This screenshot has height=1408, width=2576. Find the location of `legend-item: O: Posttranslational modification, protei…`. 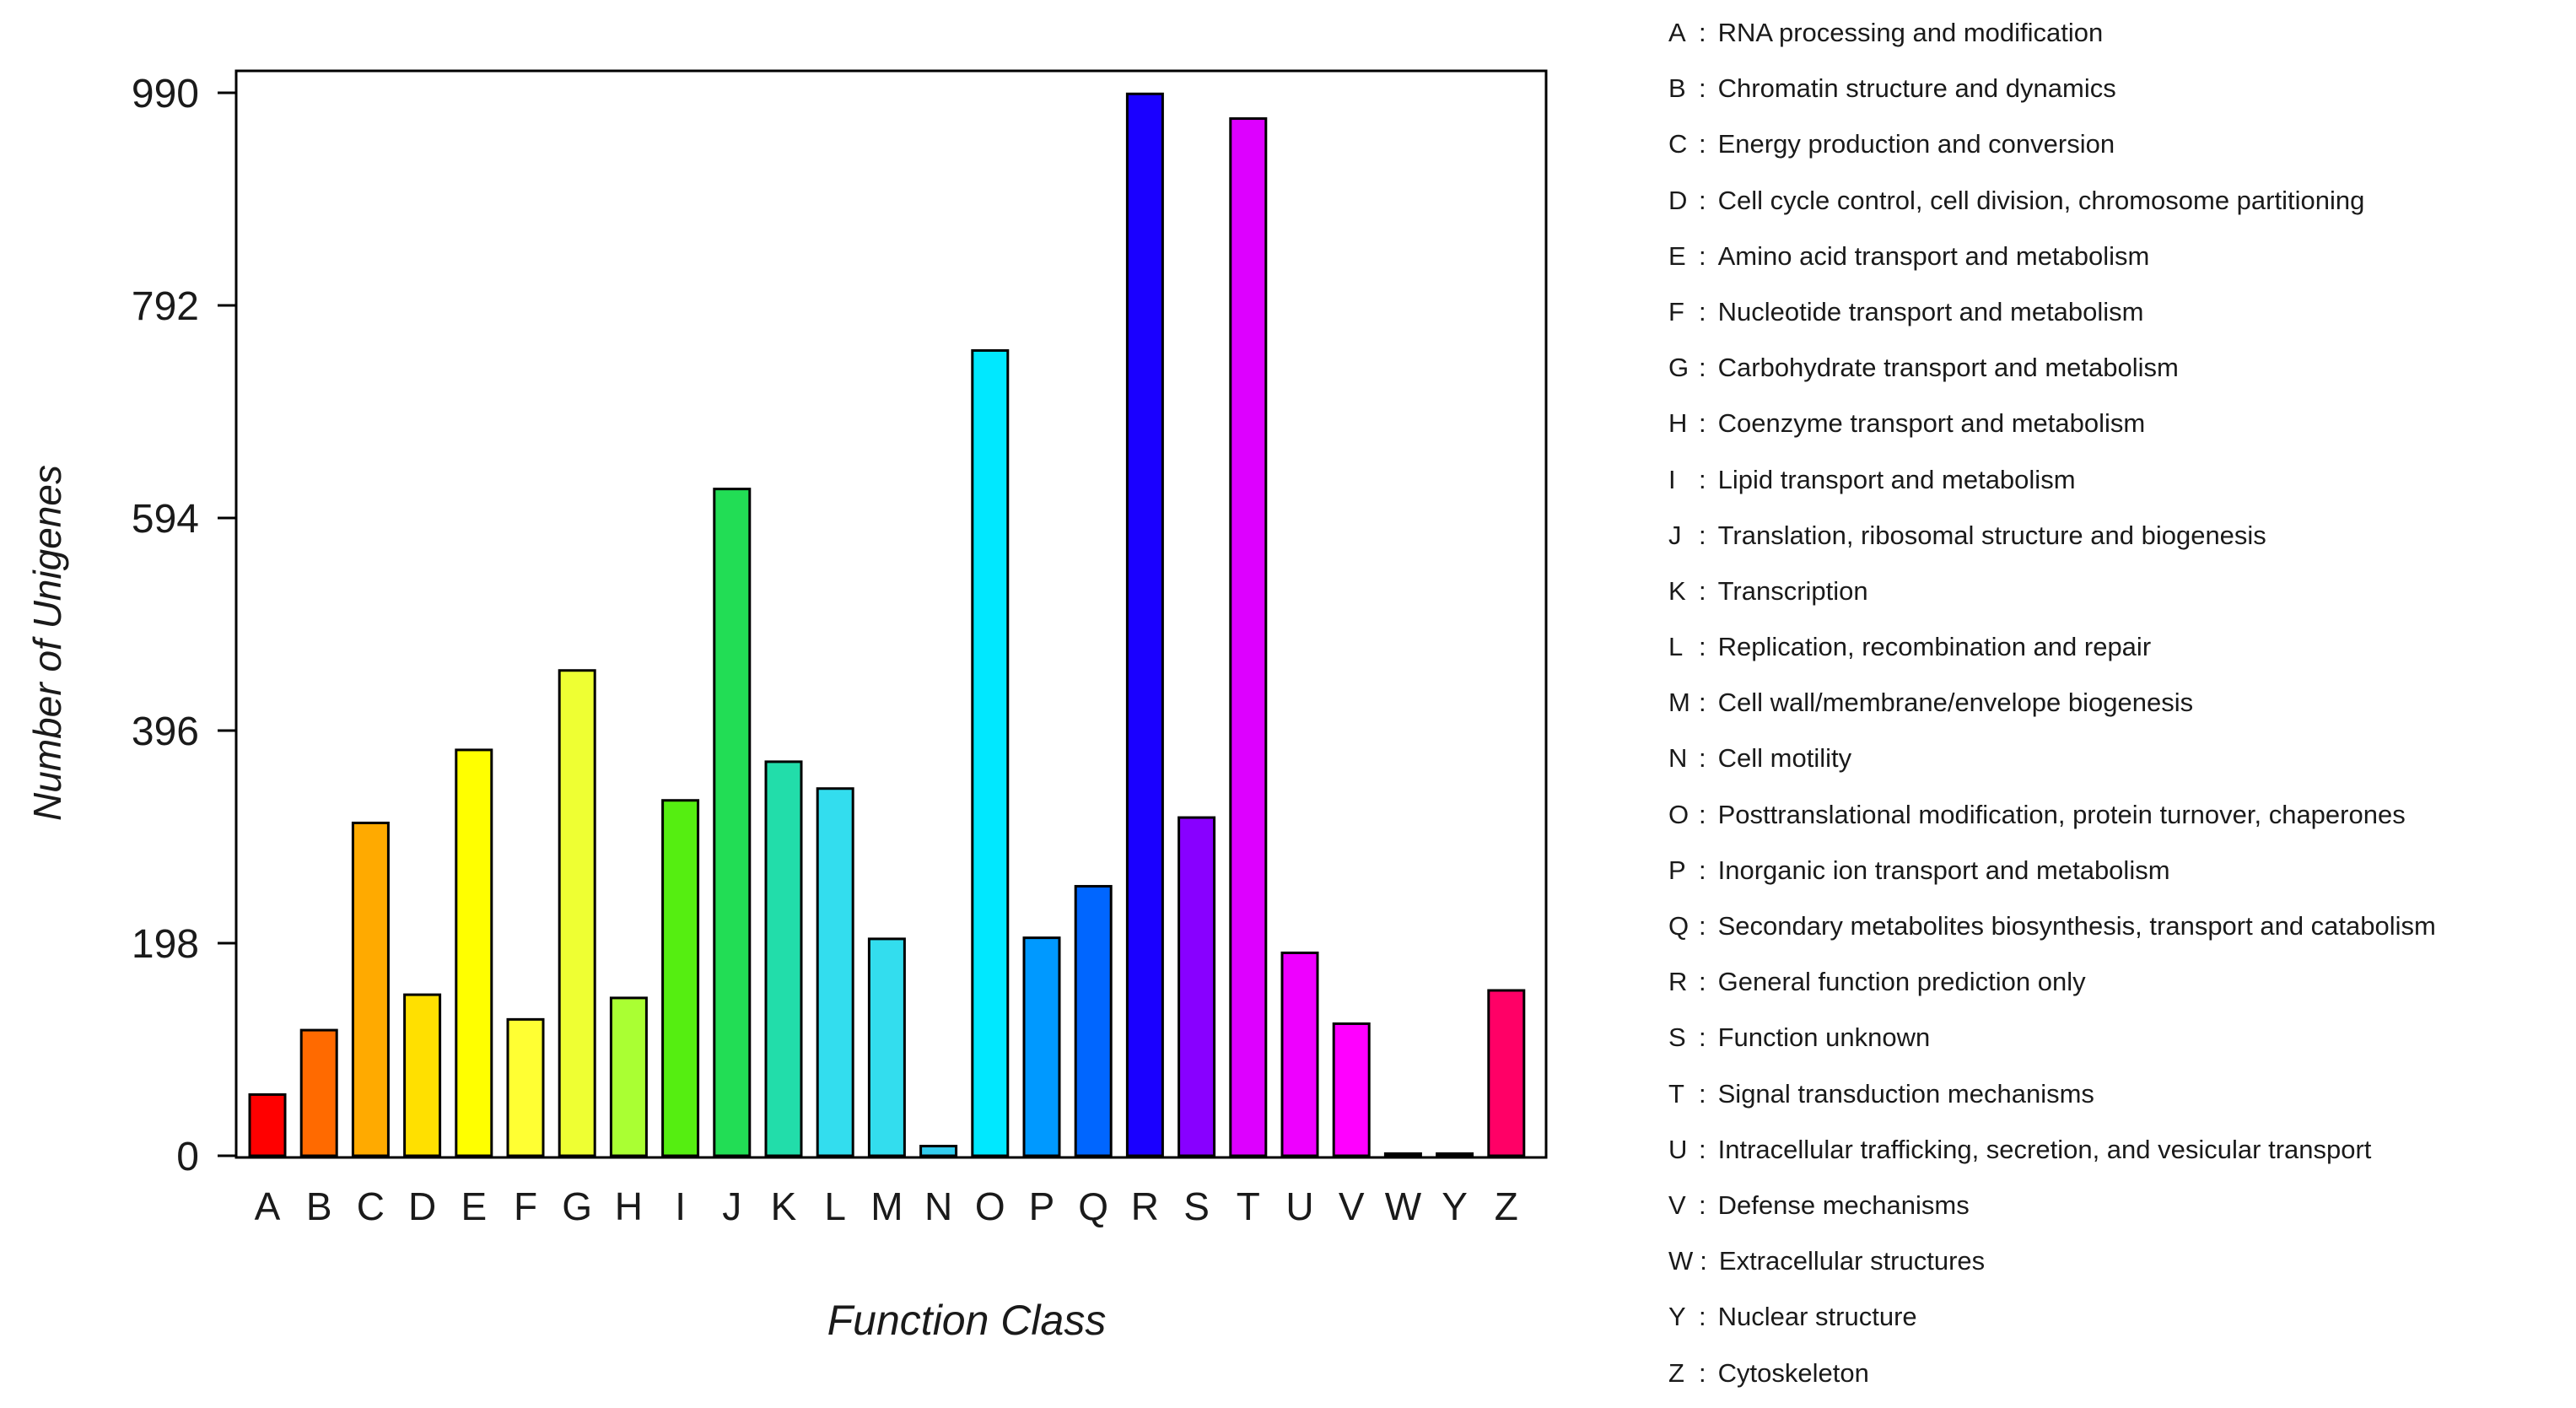

legend-item: O: Posttranslational modification, protei… is located at coordinates (2119, 822).